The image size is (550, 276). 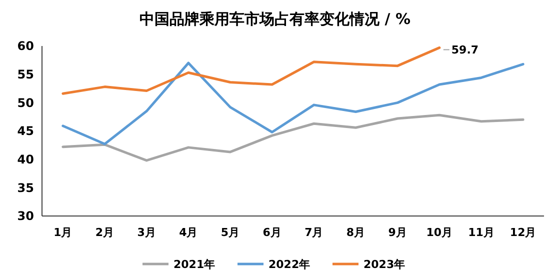 What do you see at coordinates (25, 159) in the screenshot?
I see `y-tick-label: 40` at bounding box center [25, 159].